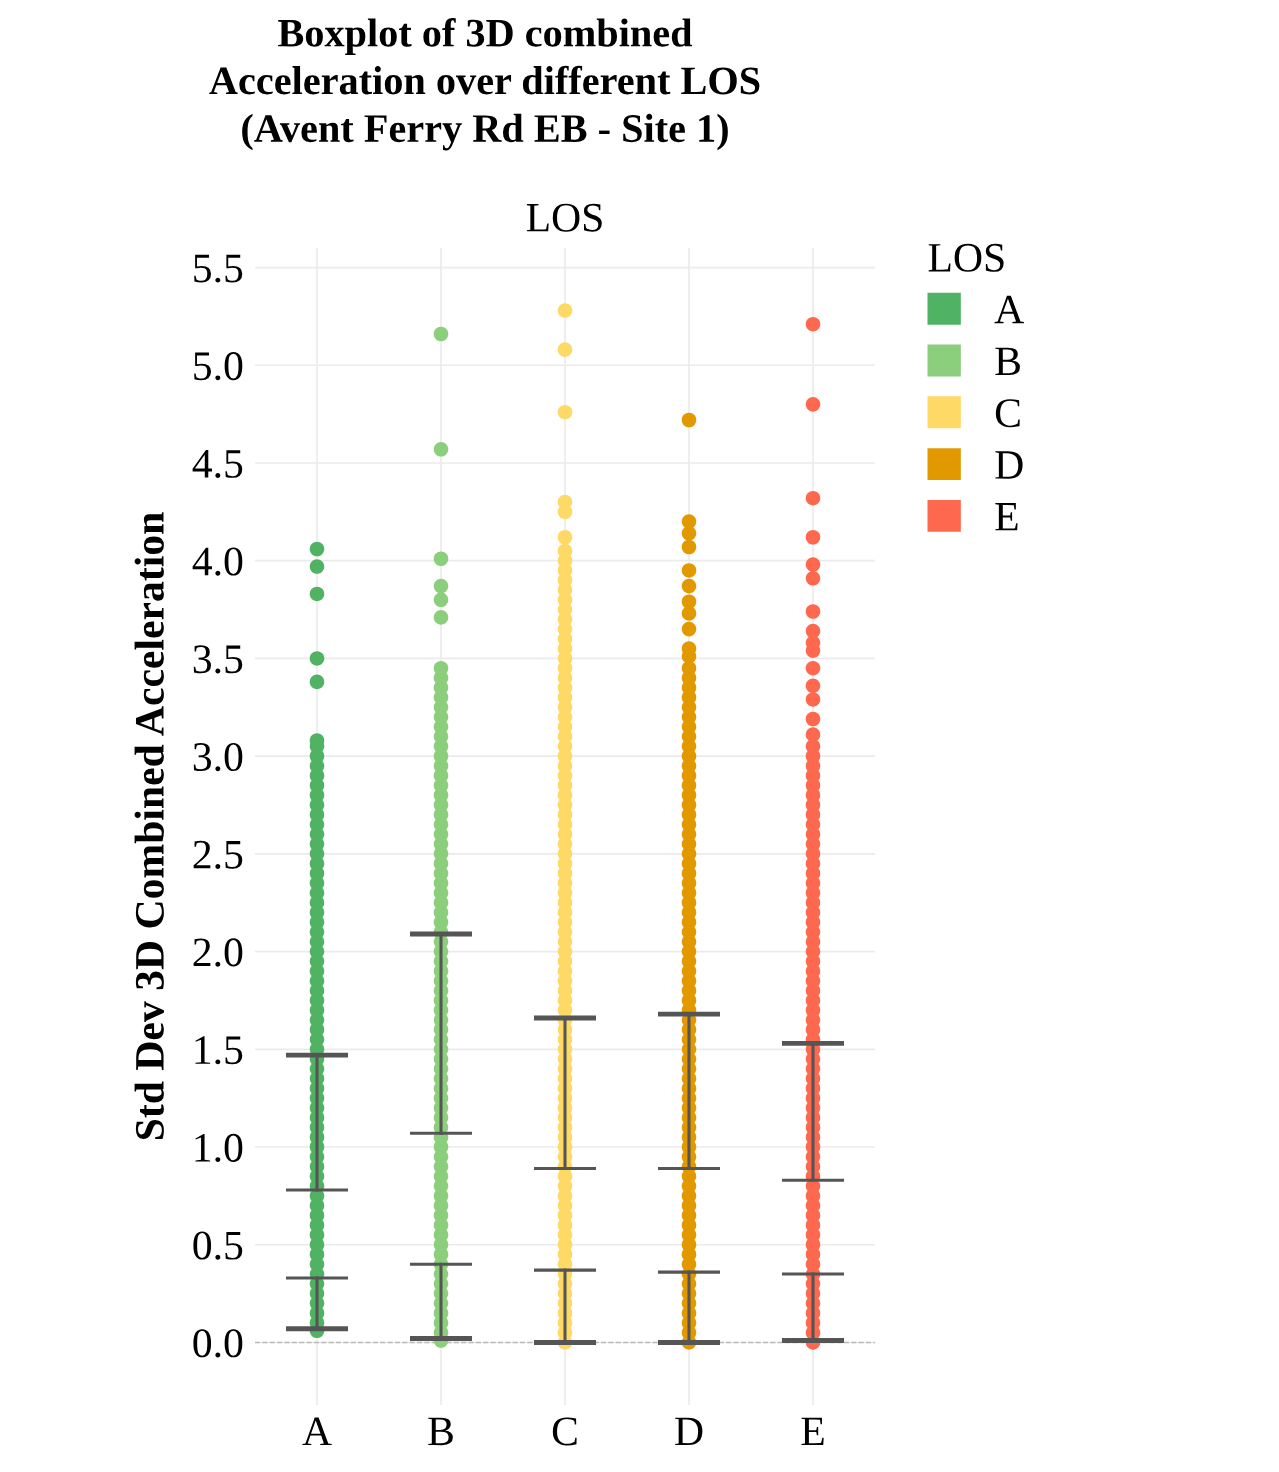 The image size is (1279, 1472). What do you see at coordinates (564, 217) in the screenshot?
I see `chart-subtitle: LOS` at bounding box center [564, 217].